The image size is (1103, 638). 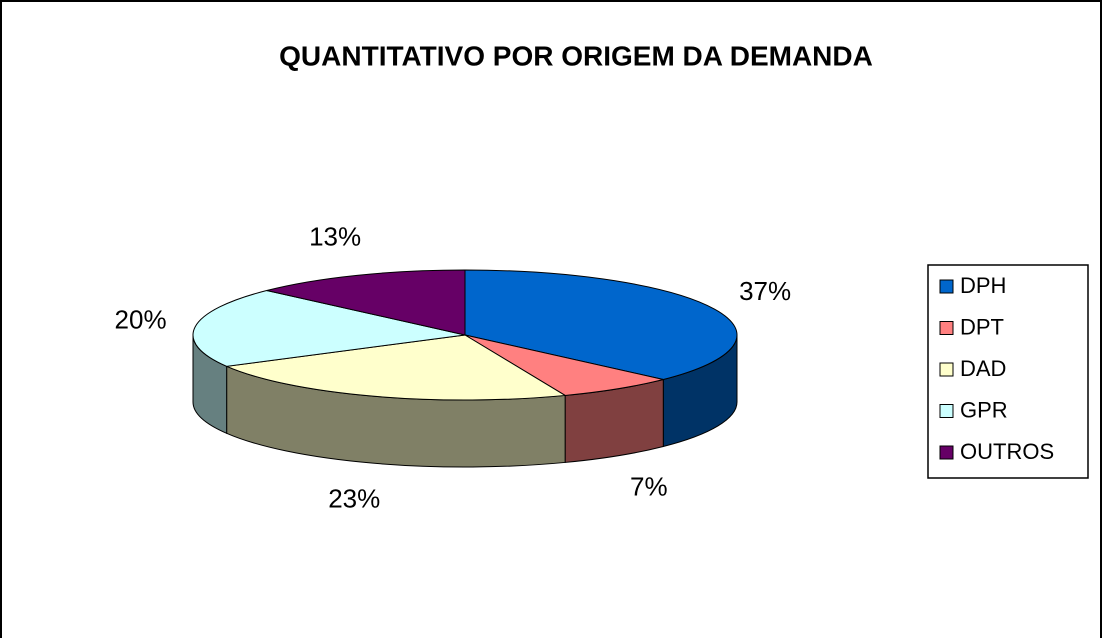 What do you see at coordinates (141, 320) in the screenshot?
I see `data-label: 20%` at bounding box center [141, 320].